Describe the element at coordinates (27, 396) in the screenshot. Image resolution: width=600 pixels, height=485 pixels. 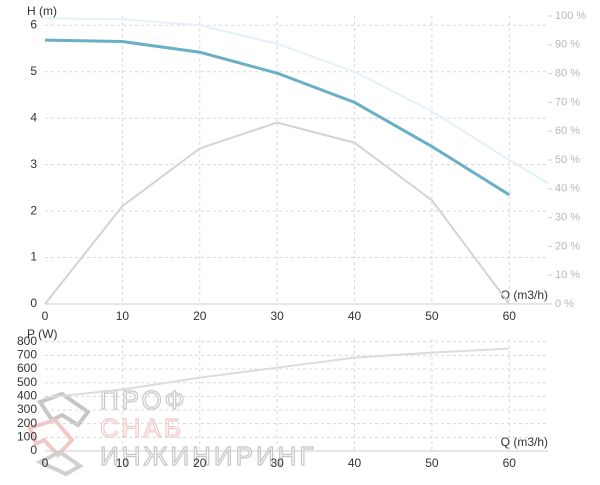
I see `y-tick-label: 400` at that location.